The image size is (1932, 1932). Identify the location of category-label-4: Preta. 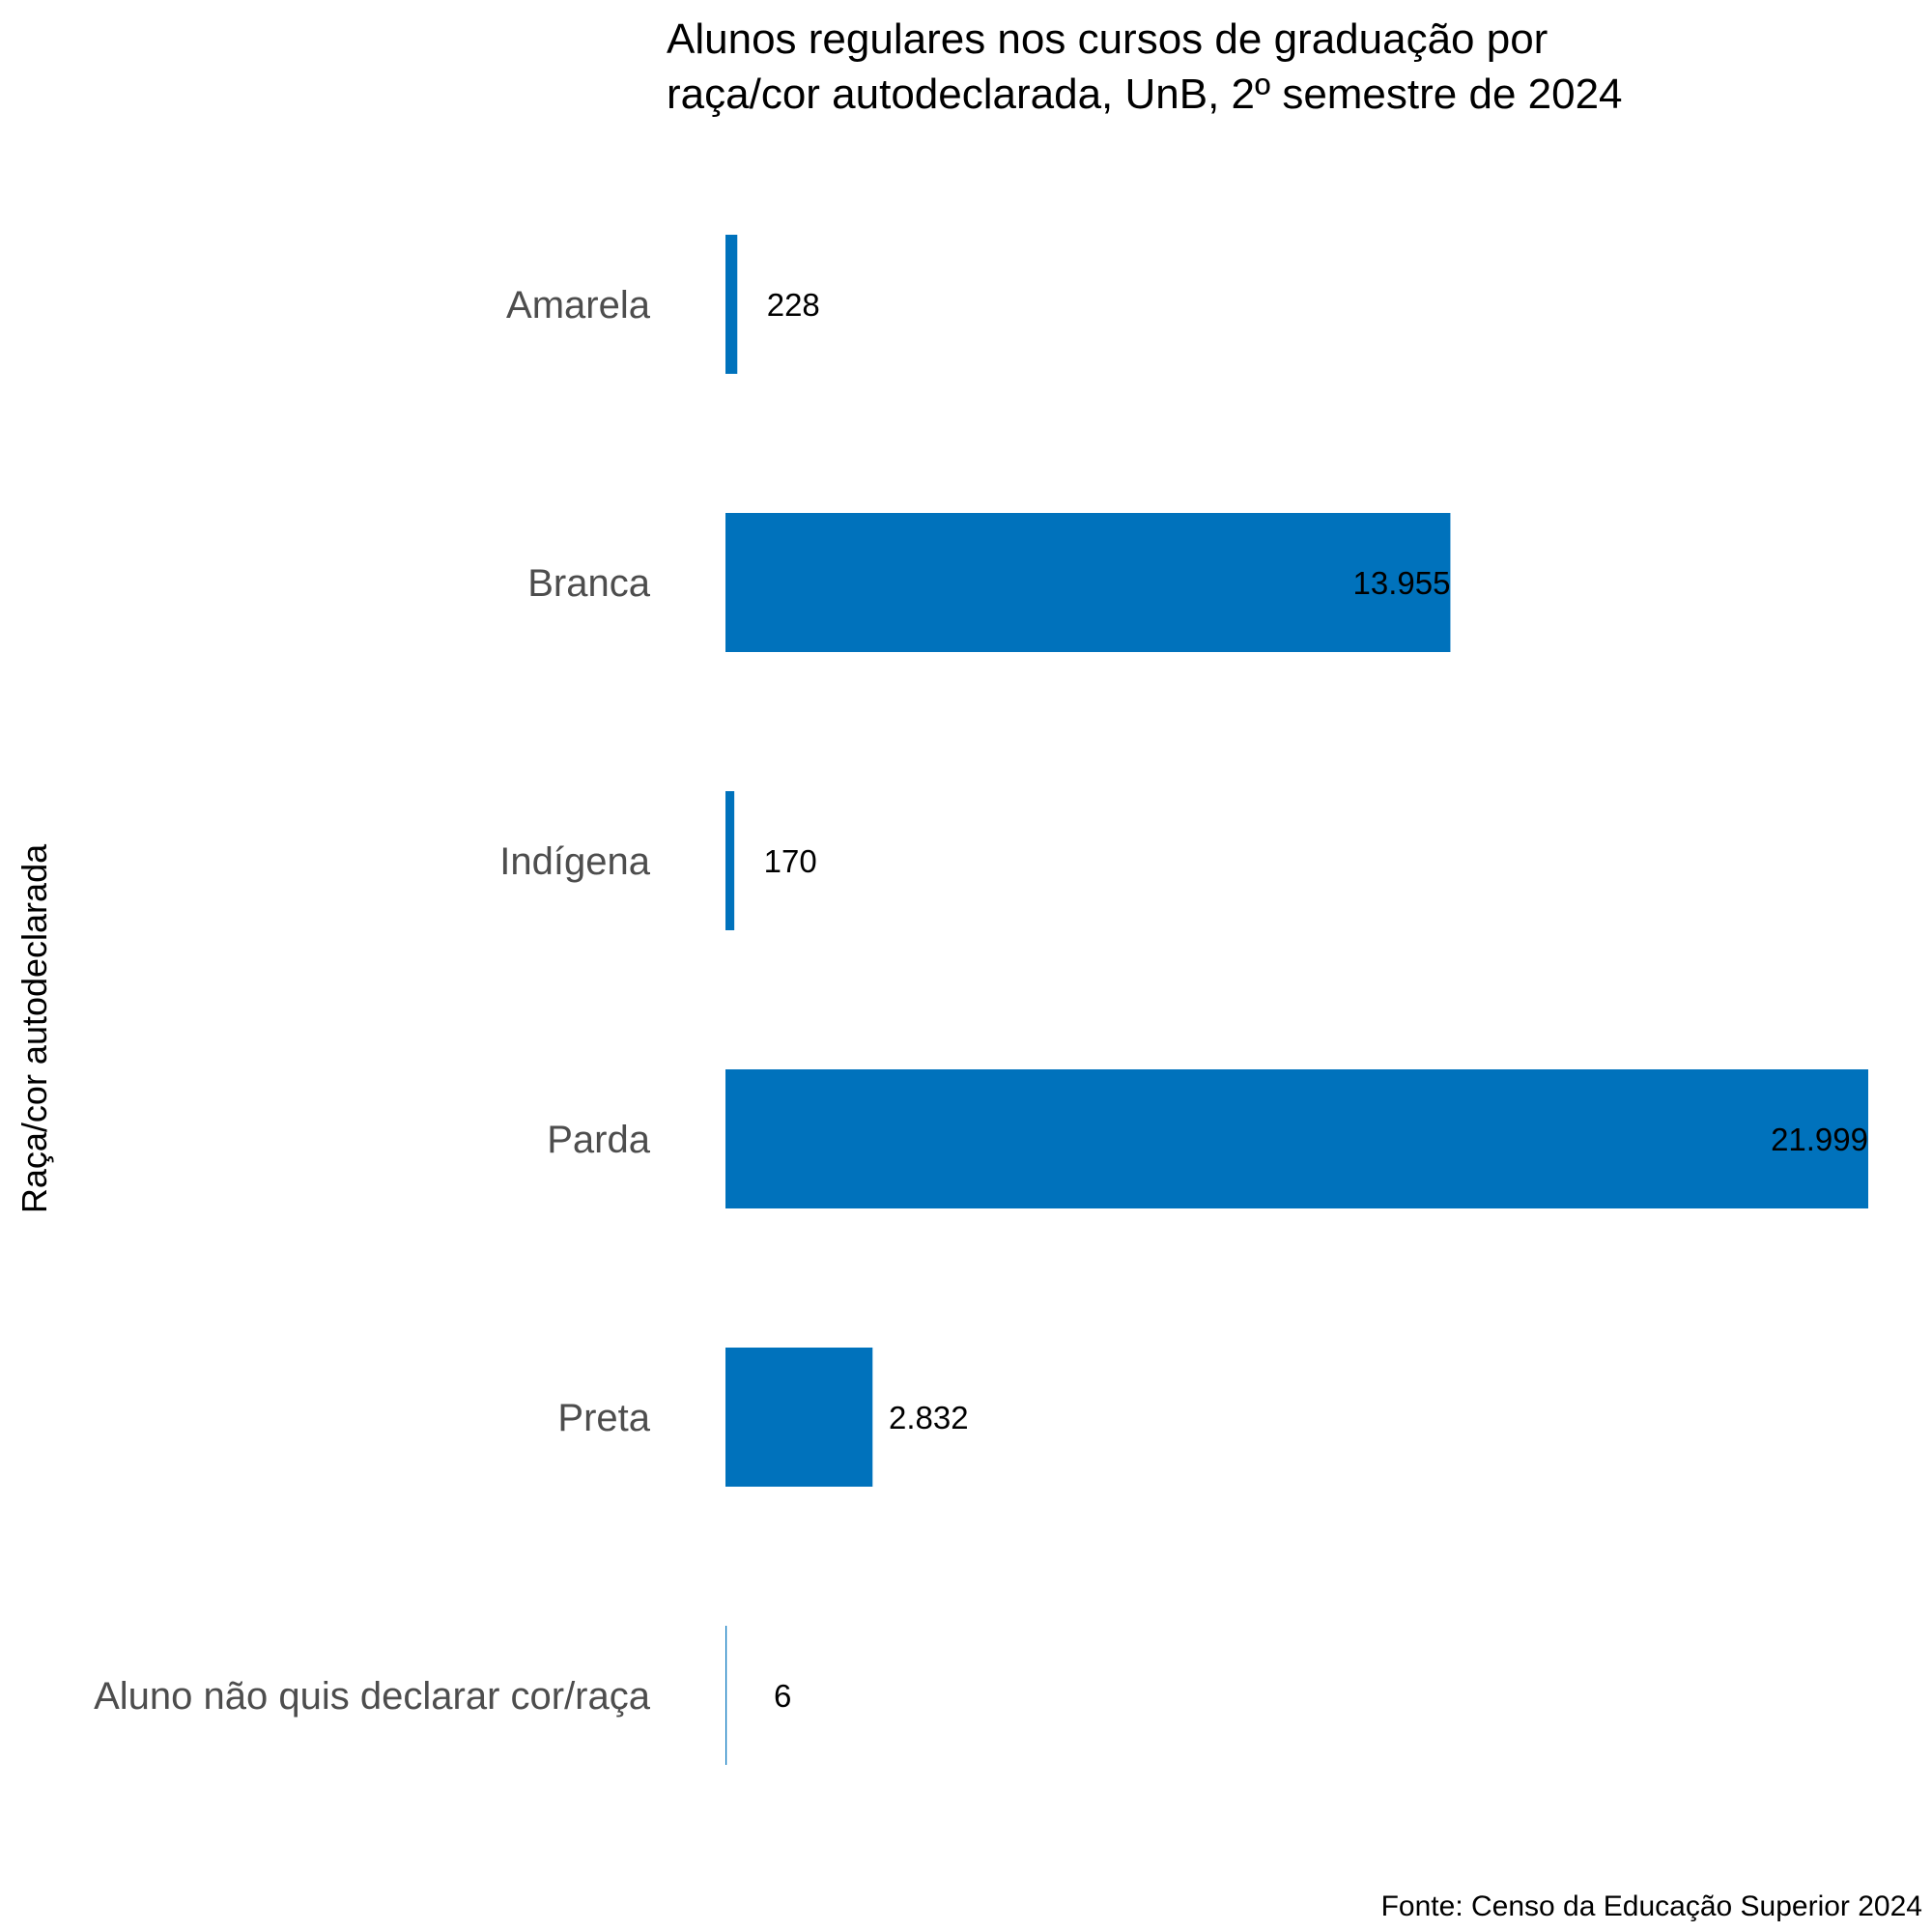
(603, 1418).